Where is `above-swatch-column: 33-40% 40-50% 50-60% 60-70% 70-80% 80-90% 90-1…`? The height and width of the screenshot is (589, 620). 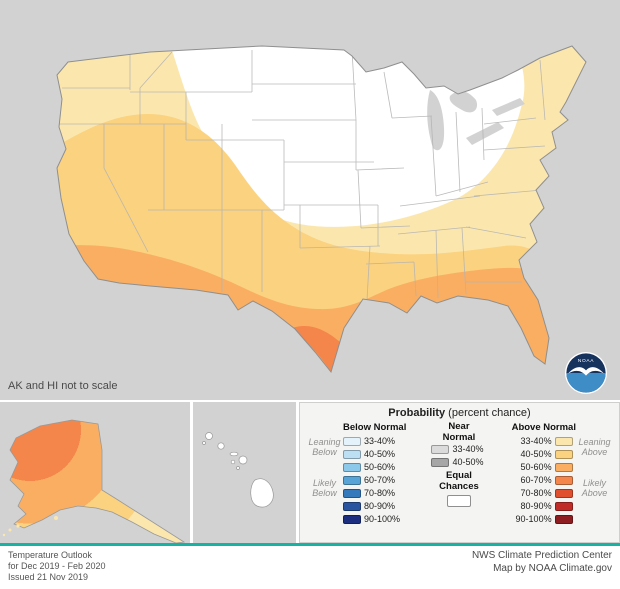 above-swatch-column: 33-40% 40-50% 50-60% 60-70% 70-80% 80-90% 90-1… is located at coordinates (544, 480).